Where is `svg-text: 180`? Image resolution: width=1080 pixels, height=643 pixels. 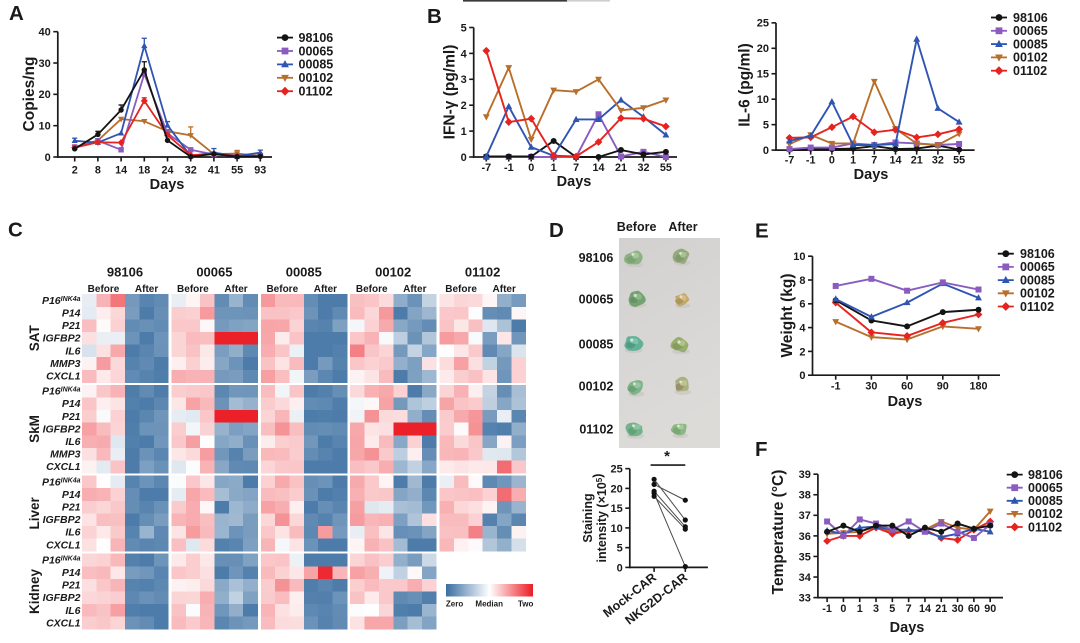 svg-text: 180 is located at coordinates (978, 387).